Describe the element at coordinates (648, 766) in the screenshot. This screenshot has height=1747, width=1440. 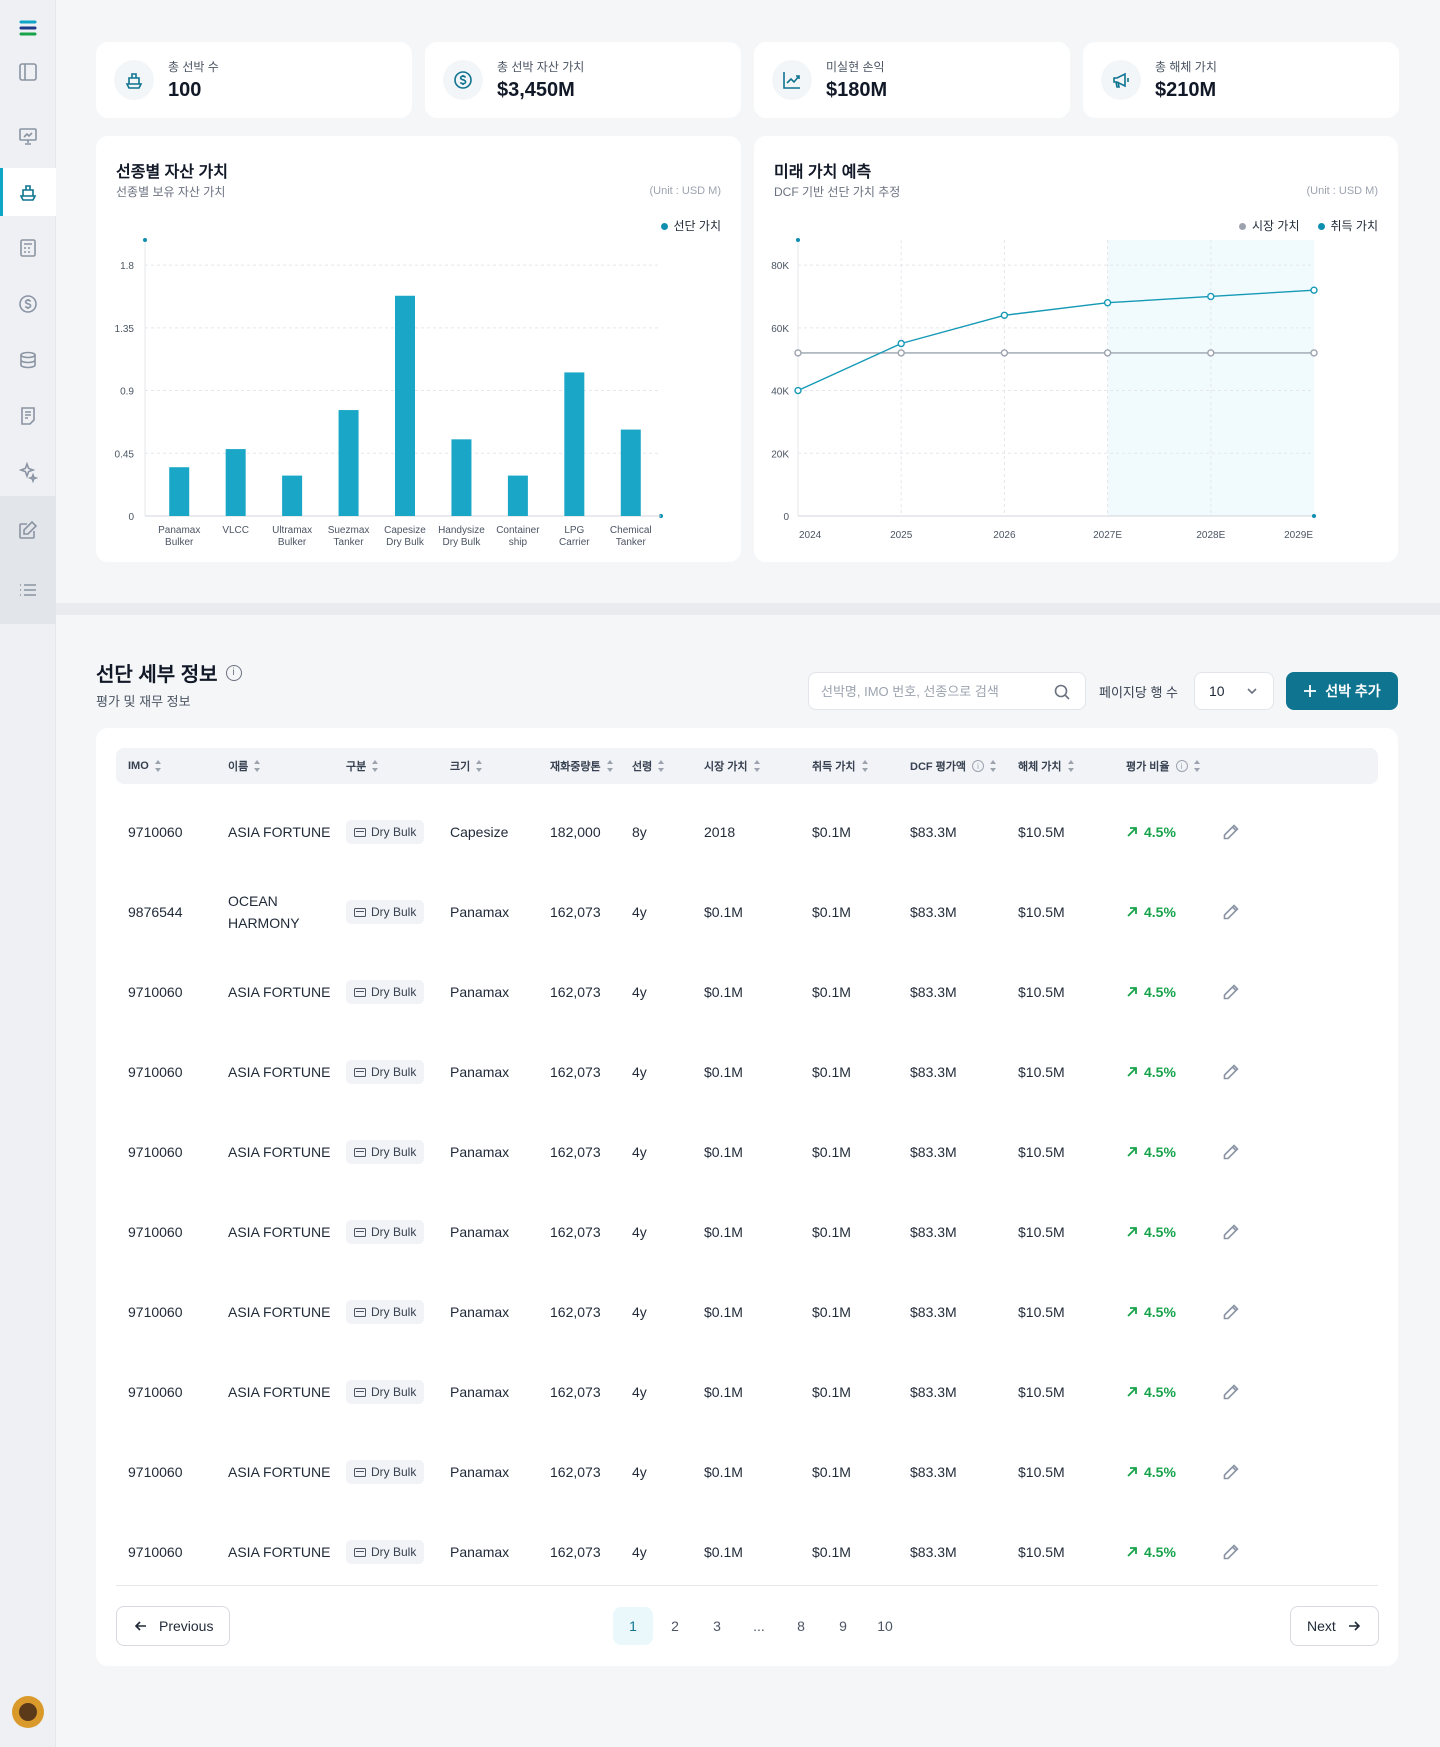
I see `column-header: 선령` at that location.